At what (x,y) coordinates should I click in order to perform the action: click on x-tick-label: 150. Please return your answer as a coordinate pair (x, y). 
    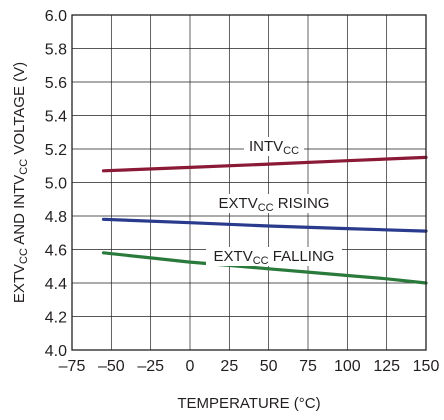
    Looking at the image, I should click on (426, 366).